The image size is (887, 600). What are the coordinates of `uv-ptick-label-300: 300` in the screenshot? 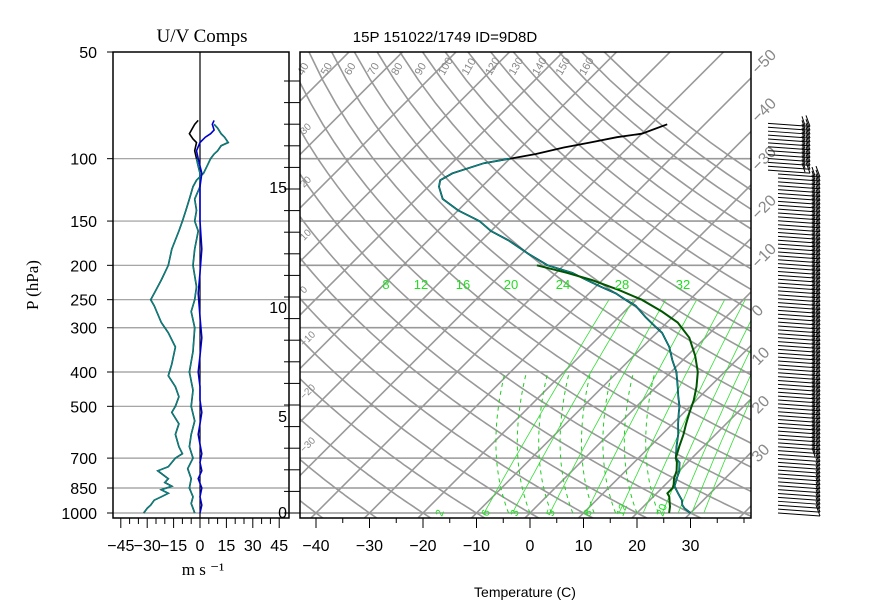 It's located at (83, 329).